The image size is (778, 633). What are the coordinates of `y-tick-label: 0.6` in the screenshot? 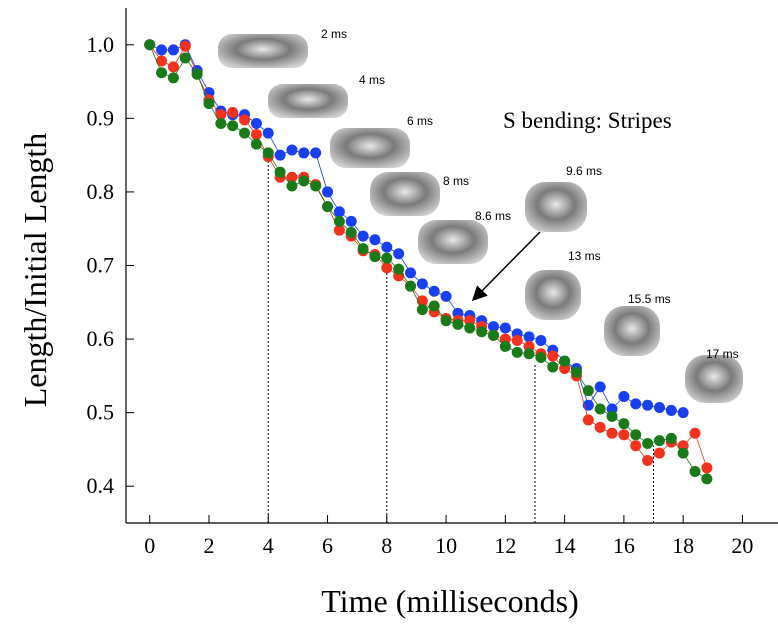 It's located at (101, 338).